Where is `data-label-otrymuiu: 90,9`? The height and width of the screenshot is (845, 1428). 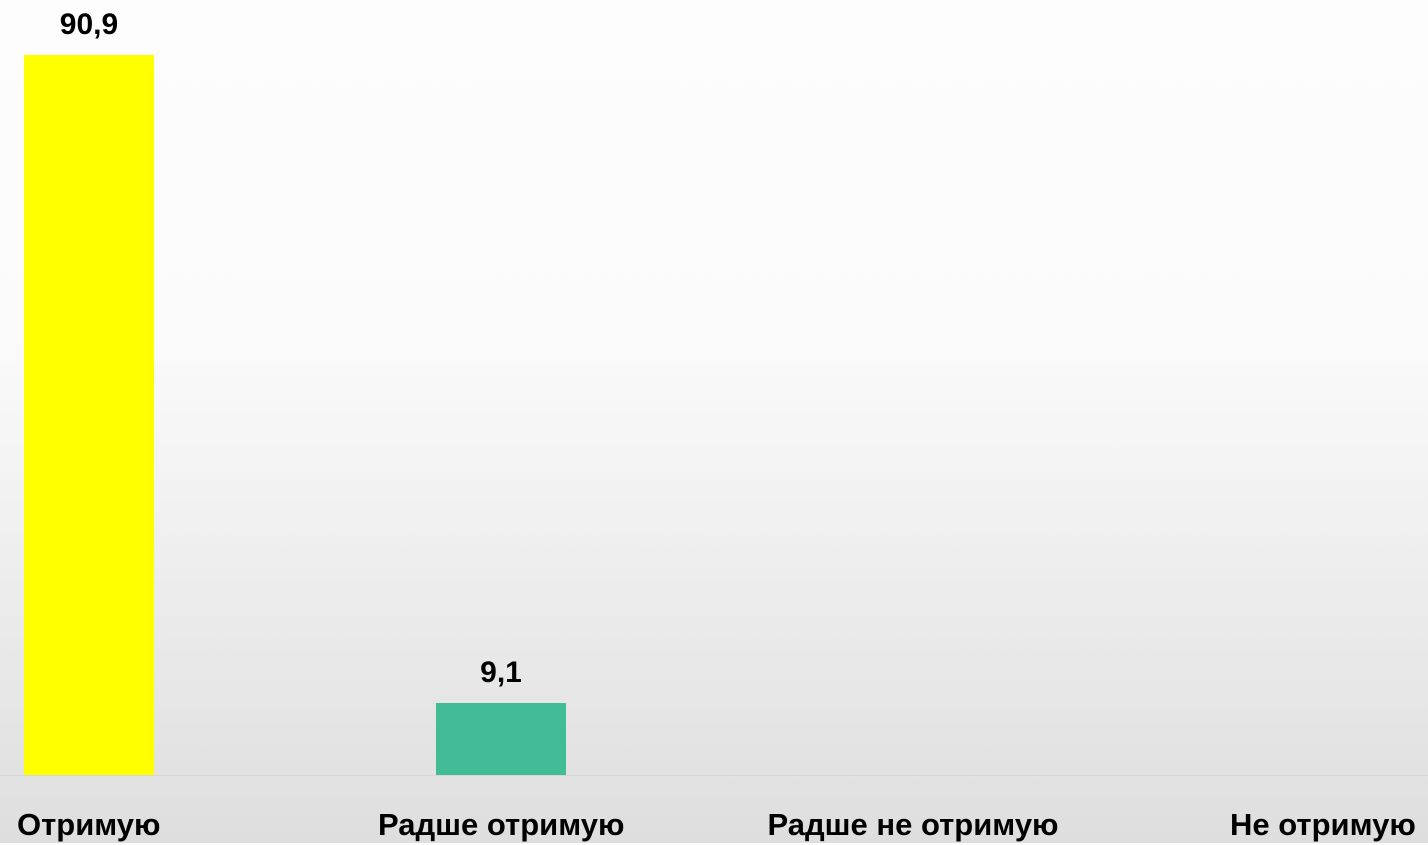 data-label-otrymuiu: 90,9 is located at coordinates (89, 24).